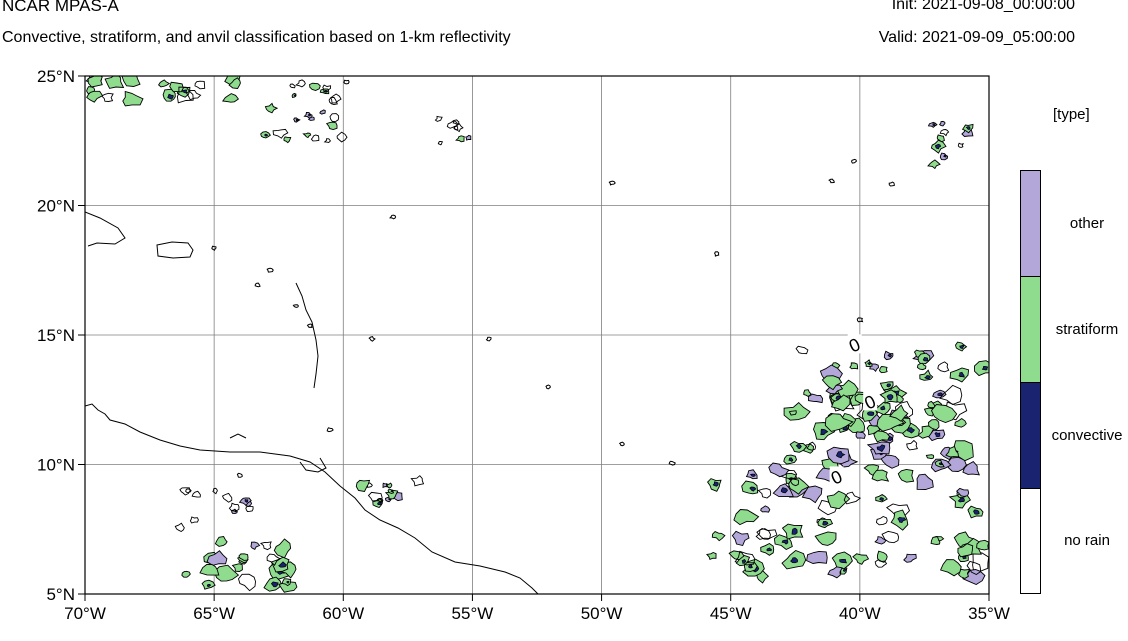  I want to click on contour-labels: 000, so click(853, 411).